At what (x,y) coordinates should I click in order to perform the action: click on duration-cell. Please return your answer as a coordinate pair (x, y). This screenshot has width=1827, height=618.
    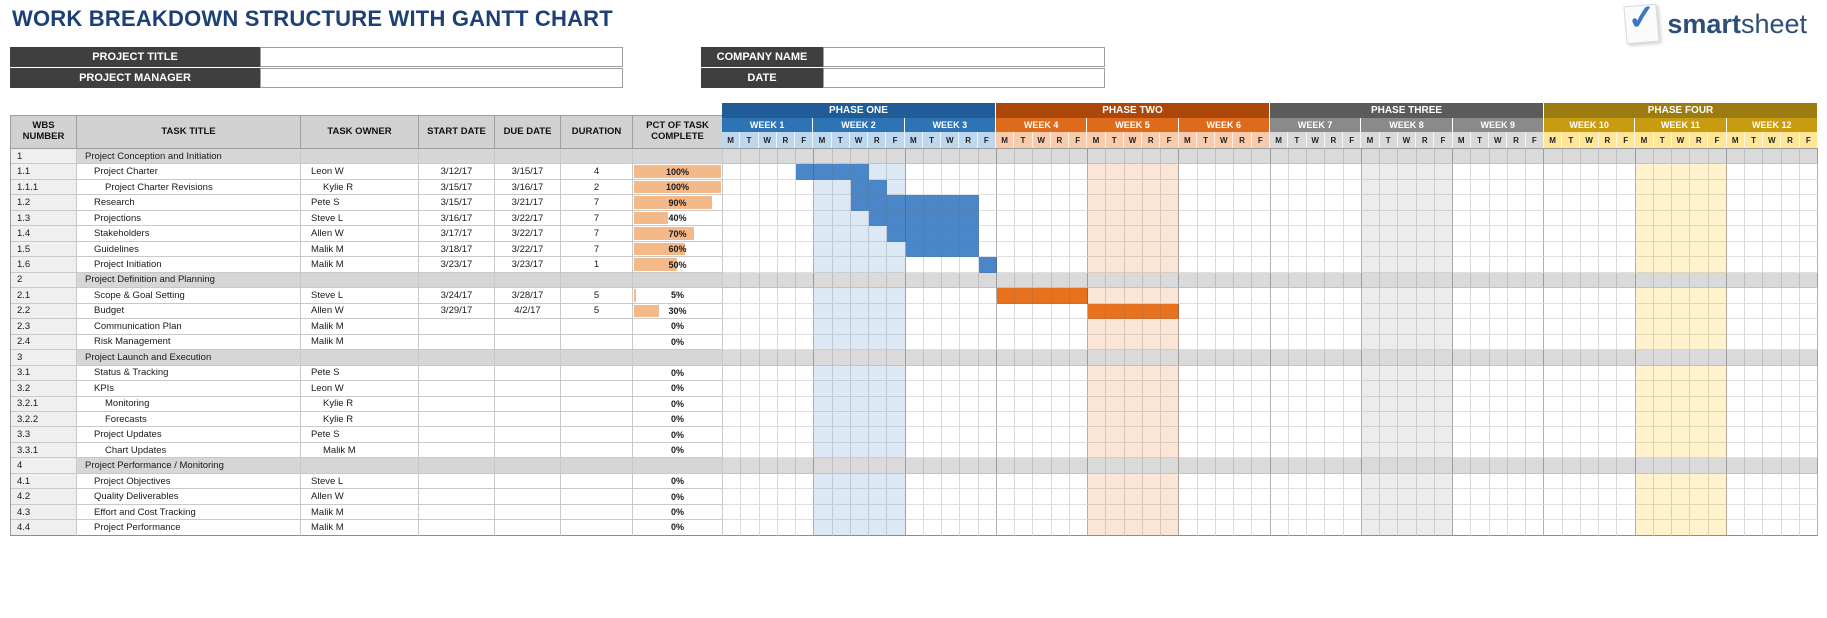
    Looking at the image, I should click on (597, 157).